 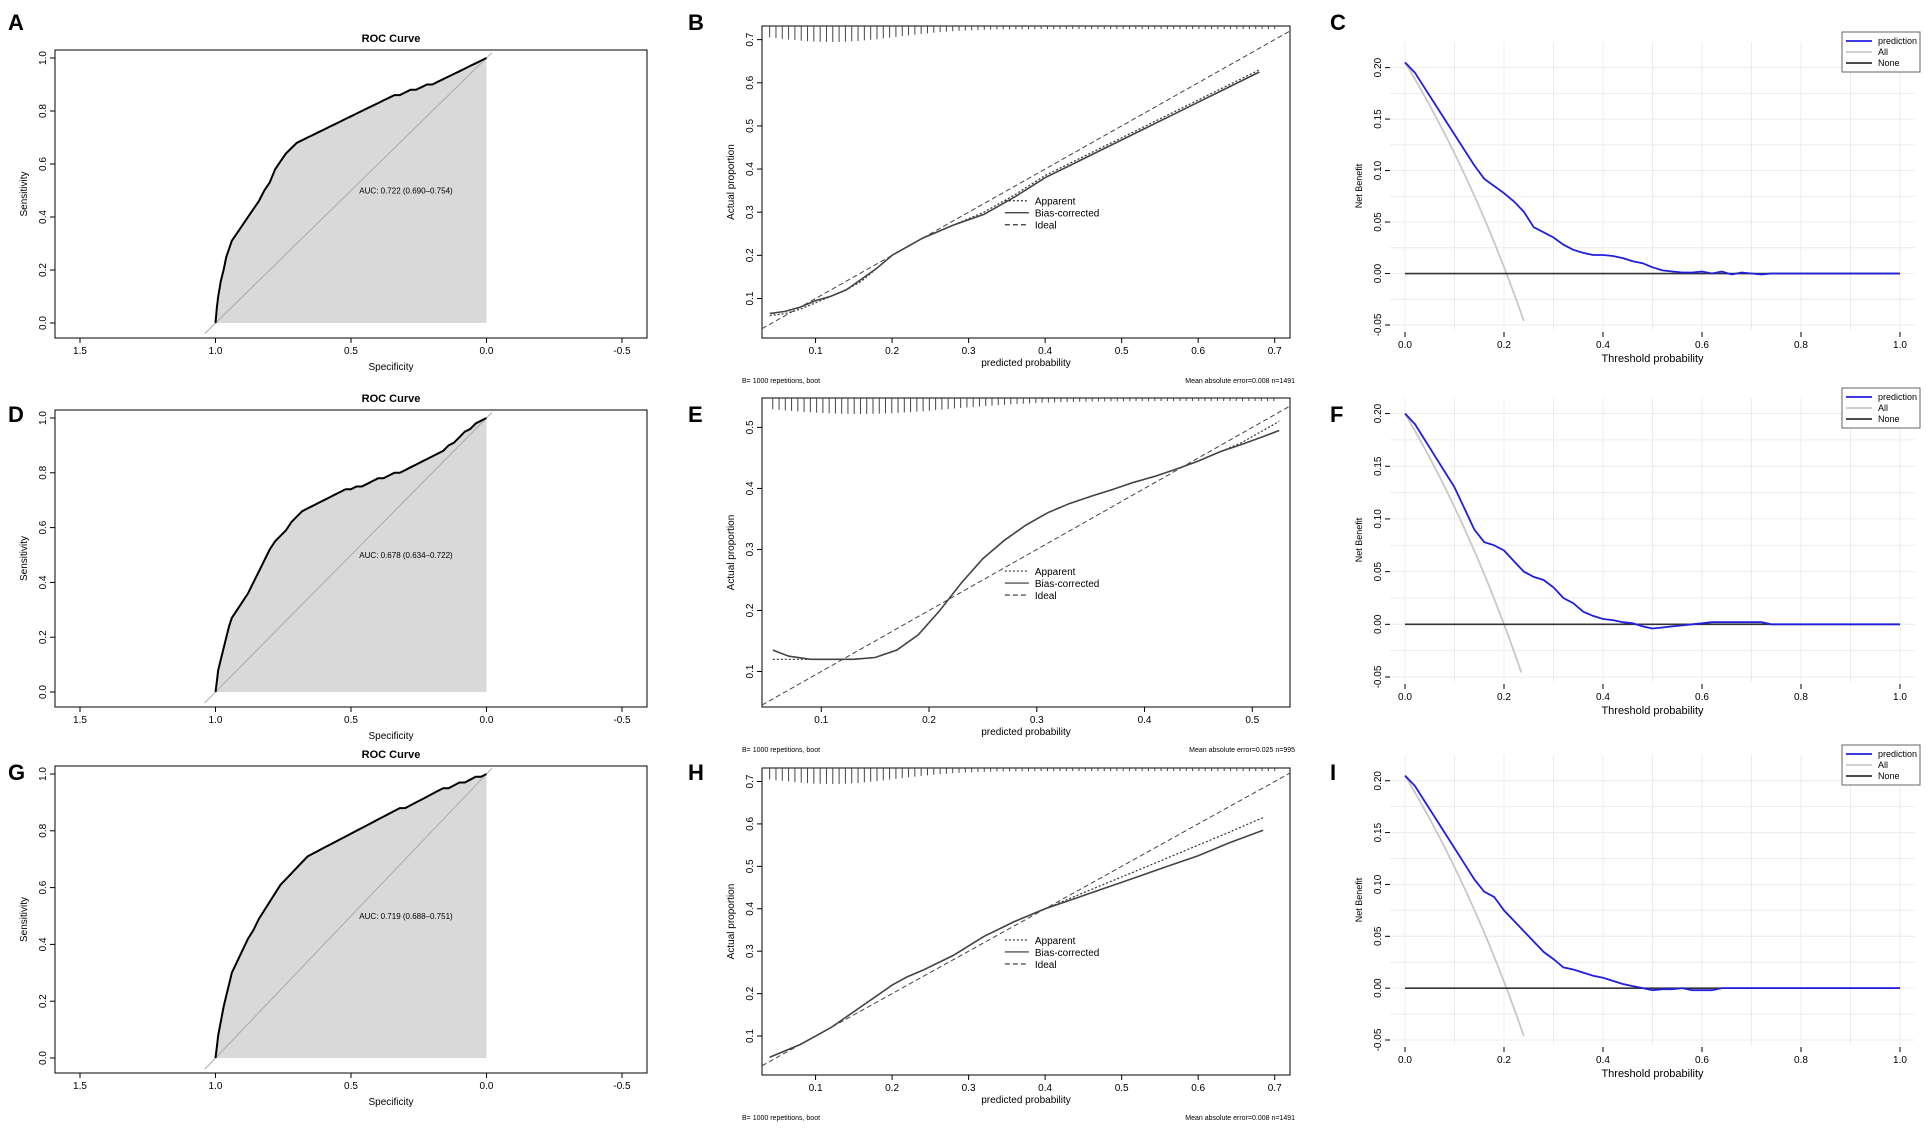 I want to click on y-tick-label: 0.7, so click(x=750, y=781).